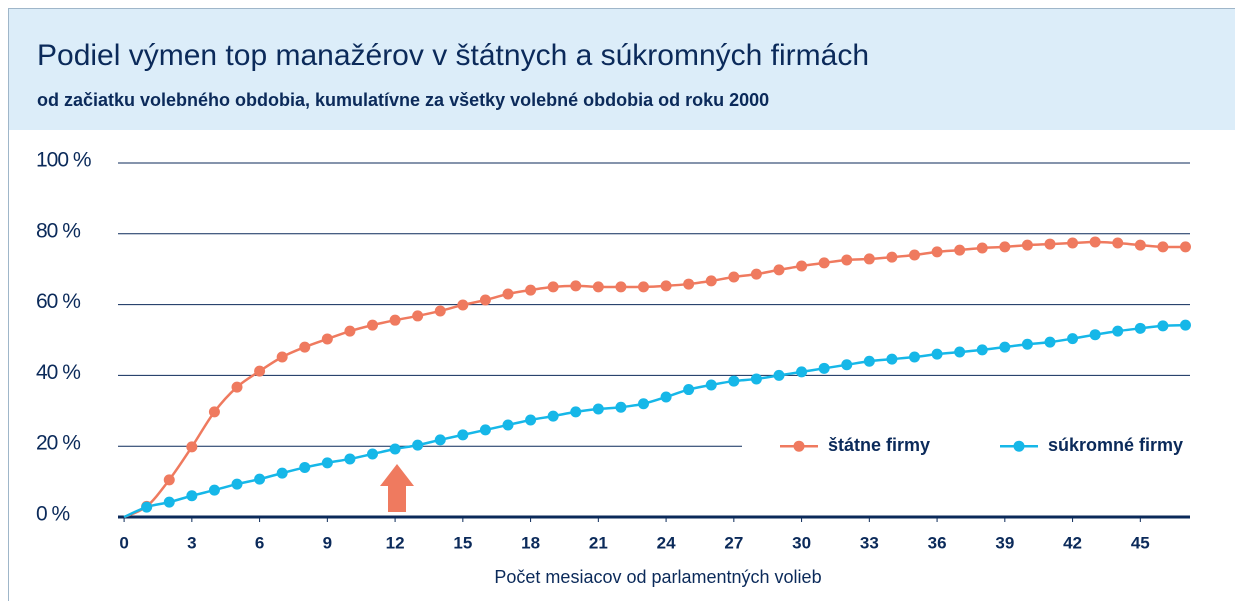 This screenshot has height=601, width=1235. Describe the element at coordinates (462, 542) in the screenshot. I see `x-tick-label: 15` at that location.